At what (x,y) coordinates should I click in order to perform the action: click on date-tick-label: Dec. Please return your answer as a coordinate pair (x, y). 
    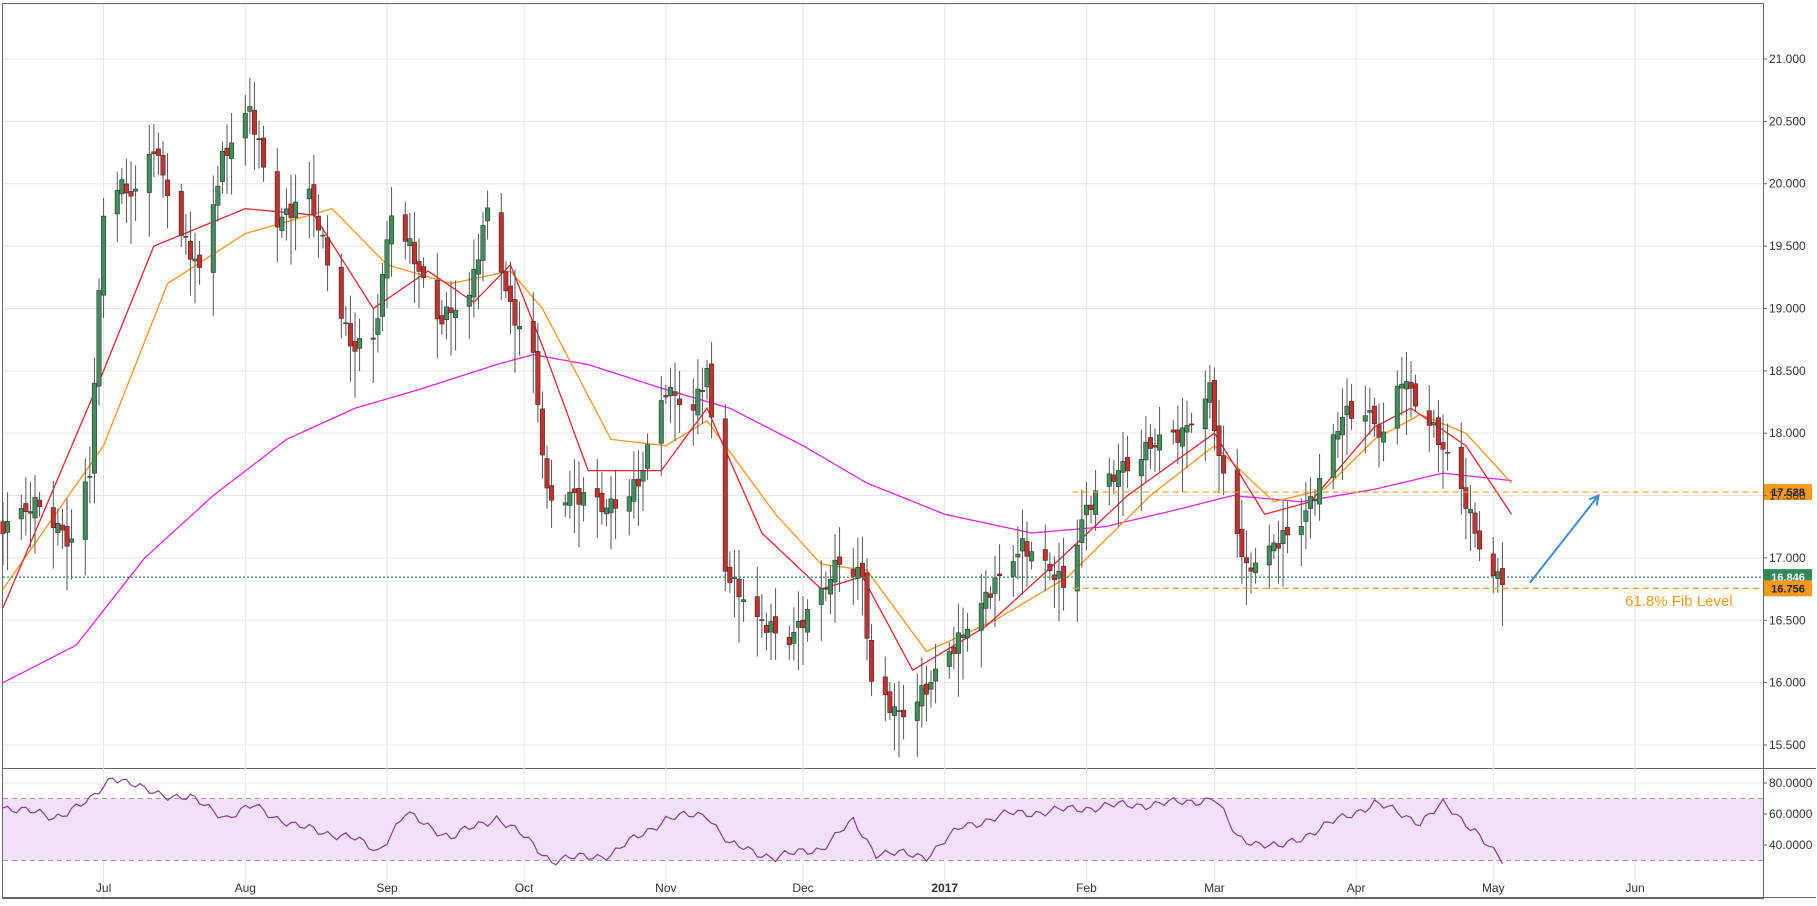
    Looking at the image, I should click on (802, 888).